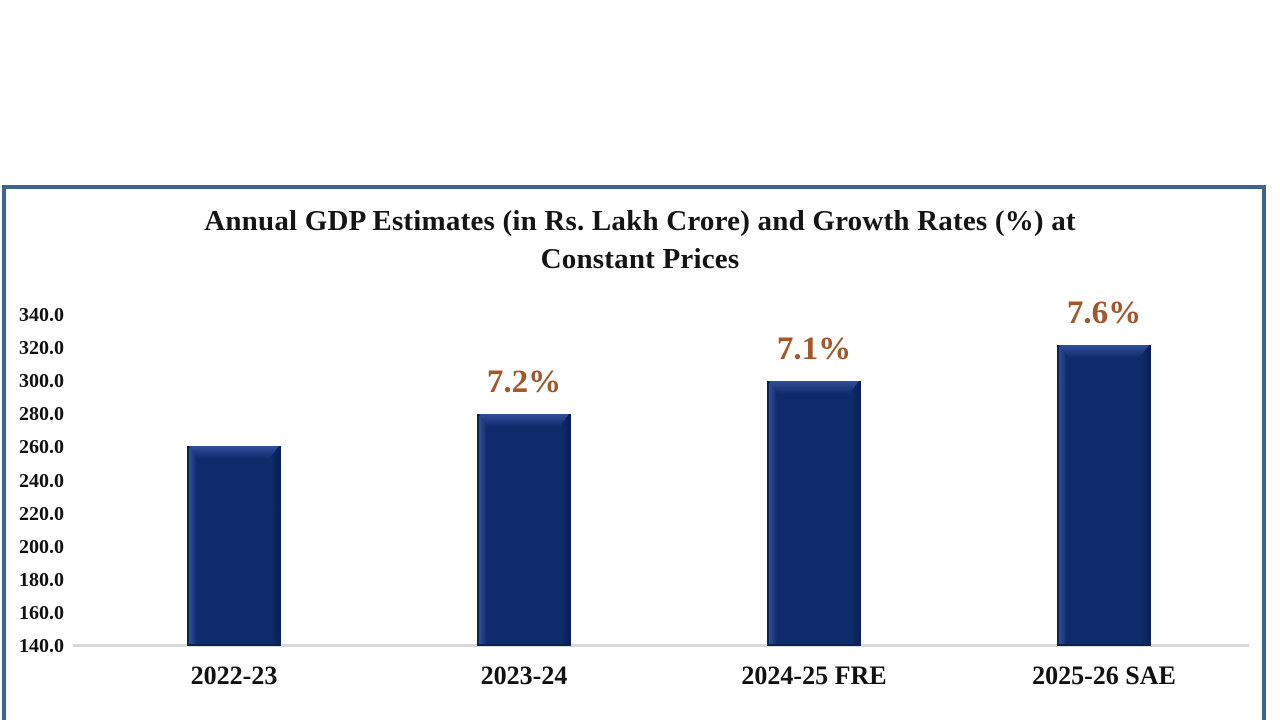 This screenshot has height=720, width=1280. I want to click on y-axis-tick-label: 160.0, so click(41, 612).